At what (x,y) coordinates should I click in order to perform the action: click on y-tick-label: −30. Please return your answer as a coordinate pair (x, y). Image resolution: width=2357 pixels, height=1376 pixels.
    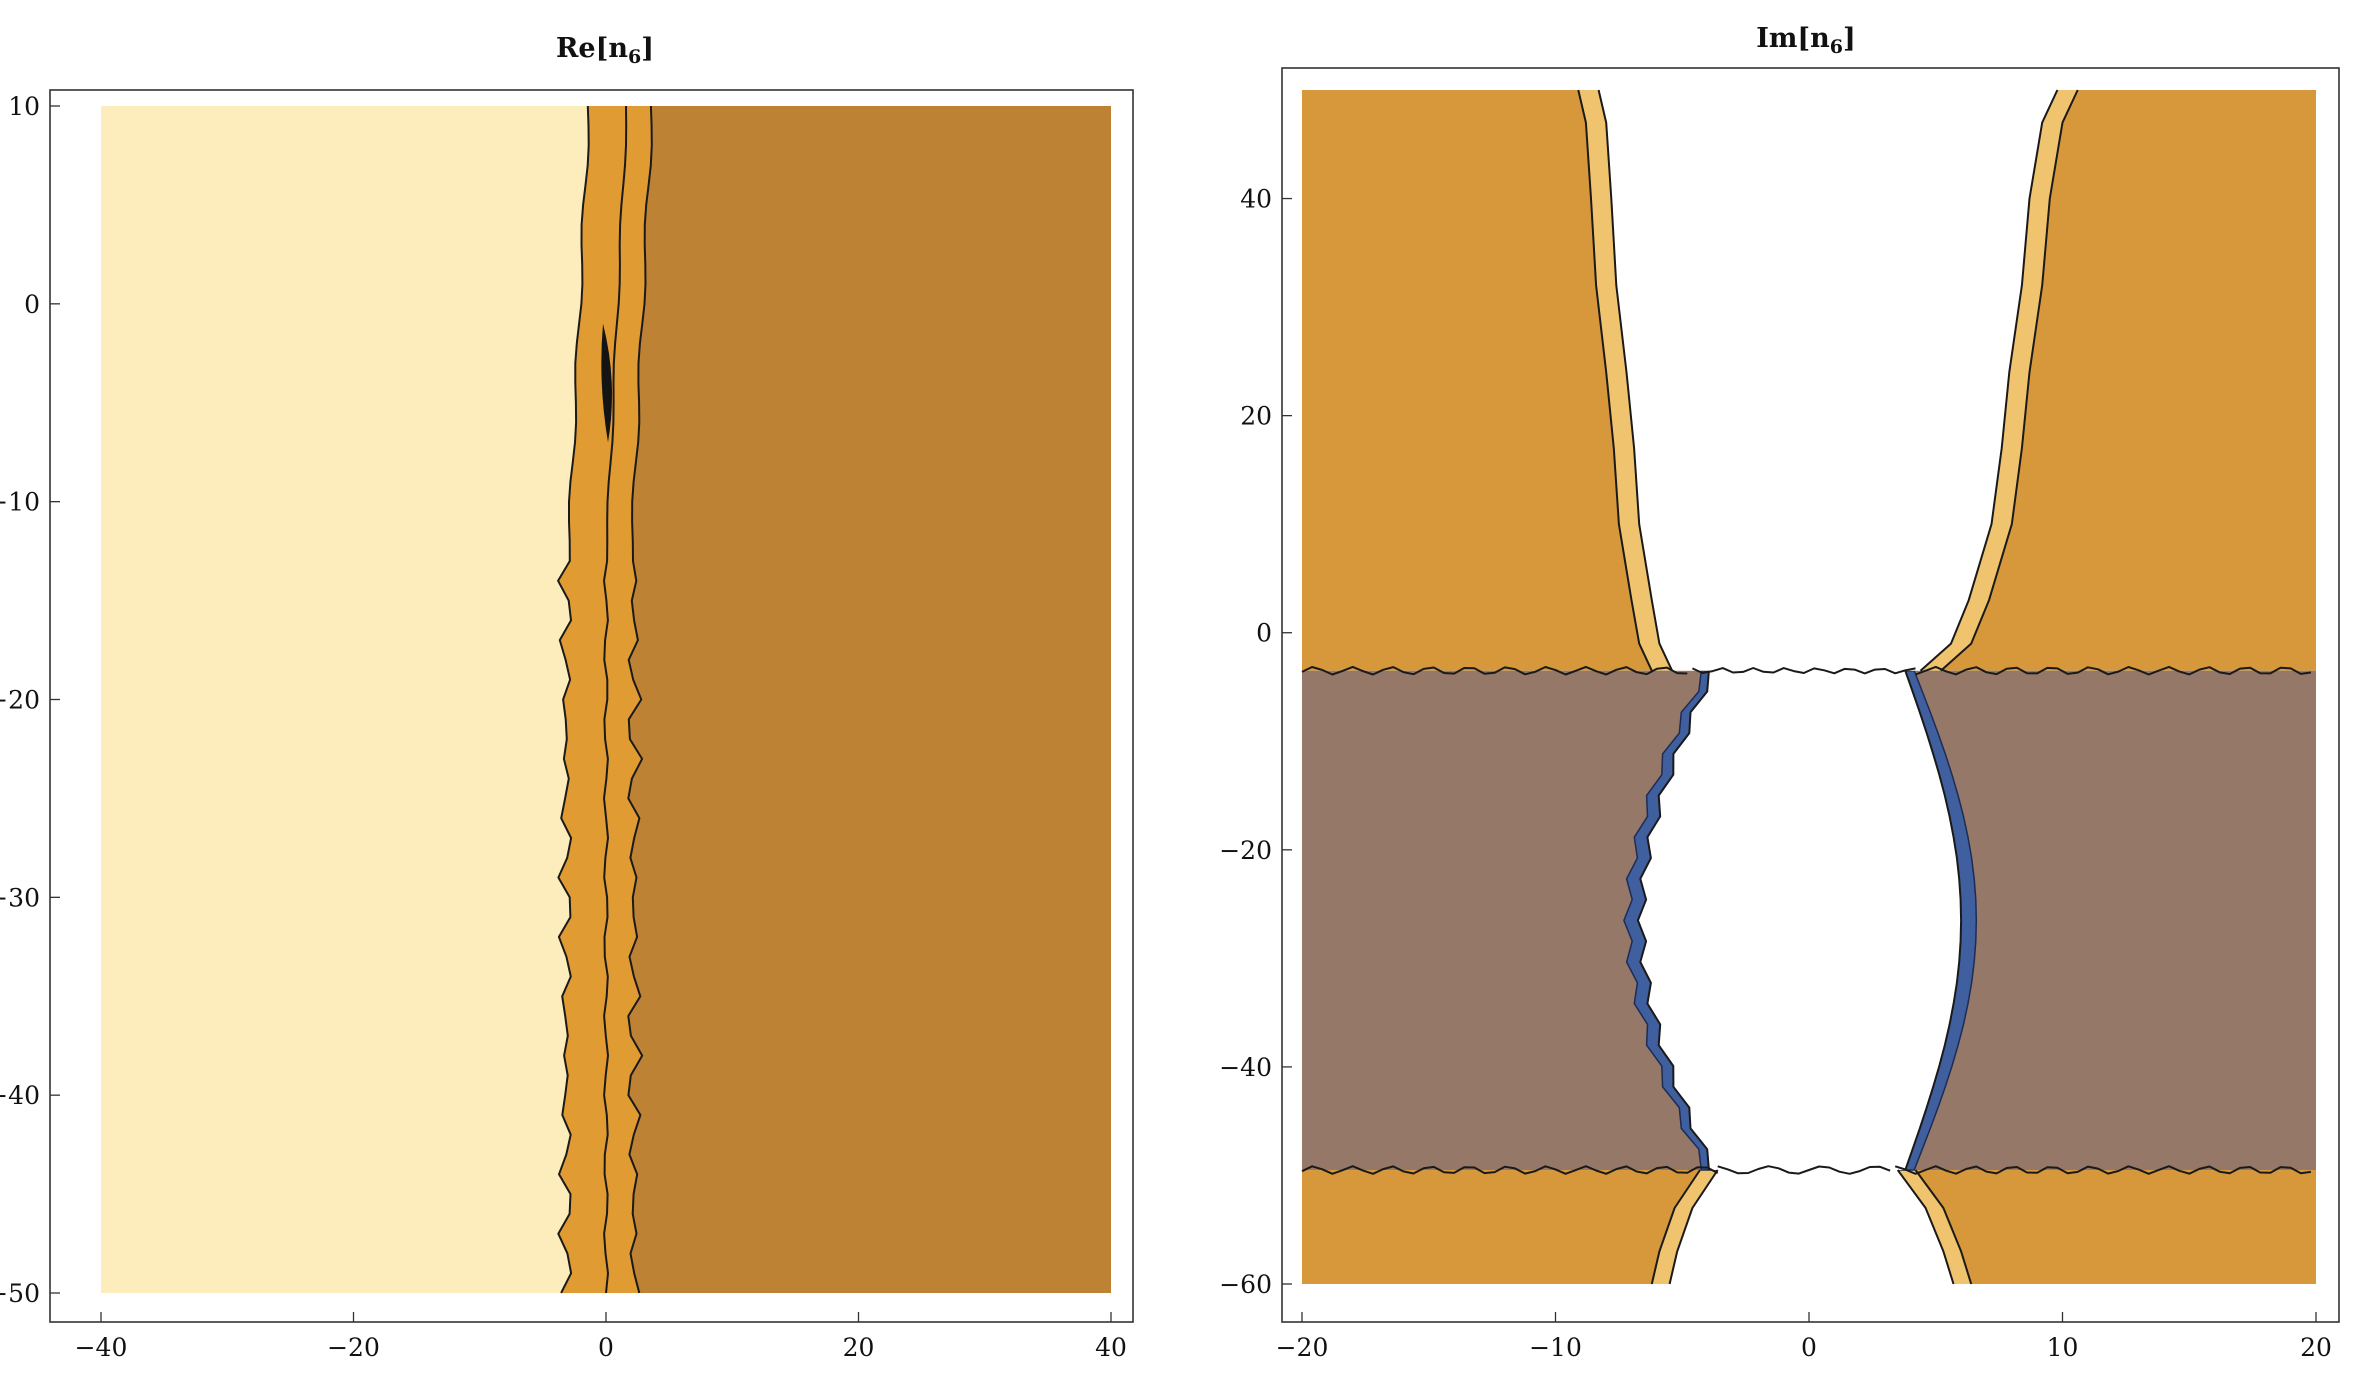
    Looking at the image, I should click on (20, 897).